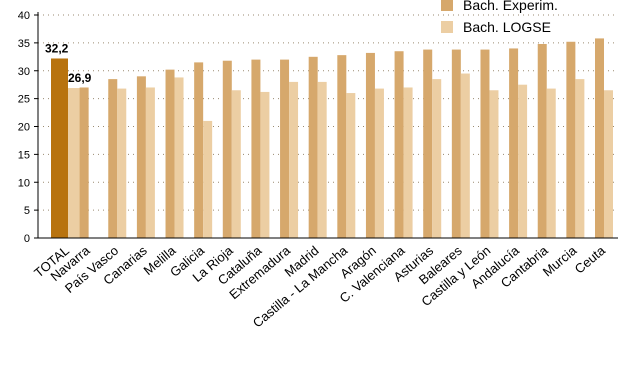 The image size is (622, 374). Describe the element at coordinates (27, 211) in the screenshot. I see `y-tick-label: 5` at that location.